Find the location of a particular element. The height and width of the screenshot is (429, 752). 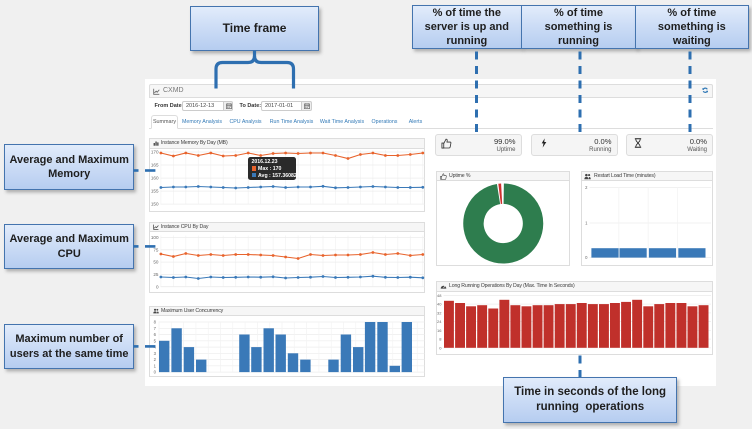

svg-text: 100 is located at coordinates (154, 237).